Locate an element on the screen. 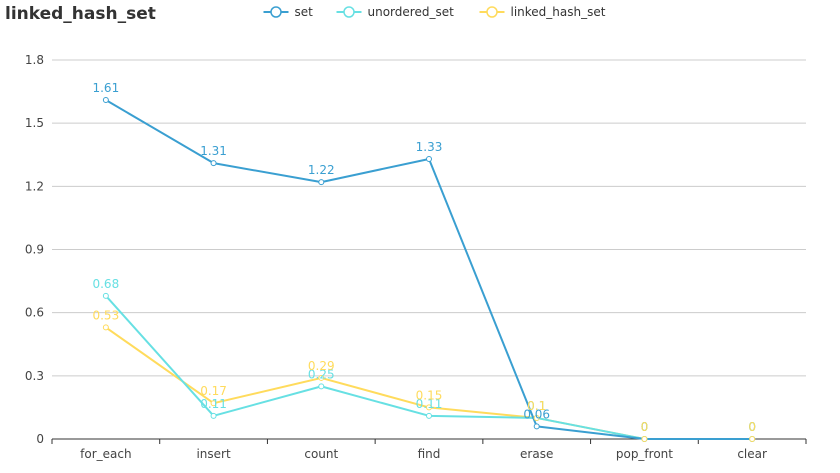 Image resolution: width=840 pixels, height=473 pixels. data-label: 0.1 is located at coordinates (536, 406).